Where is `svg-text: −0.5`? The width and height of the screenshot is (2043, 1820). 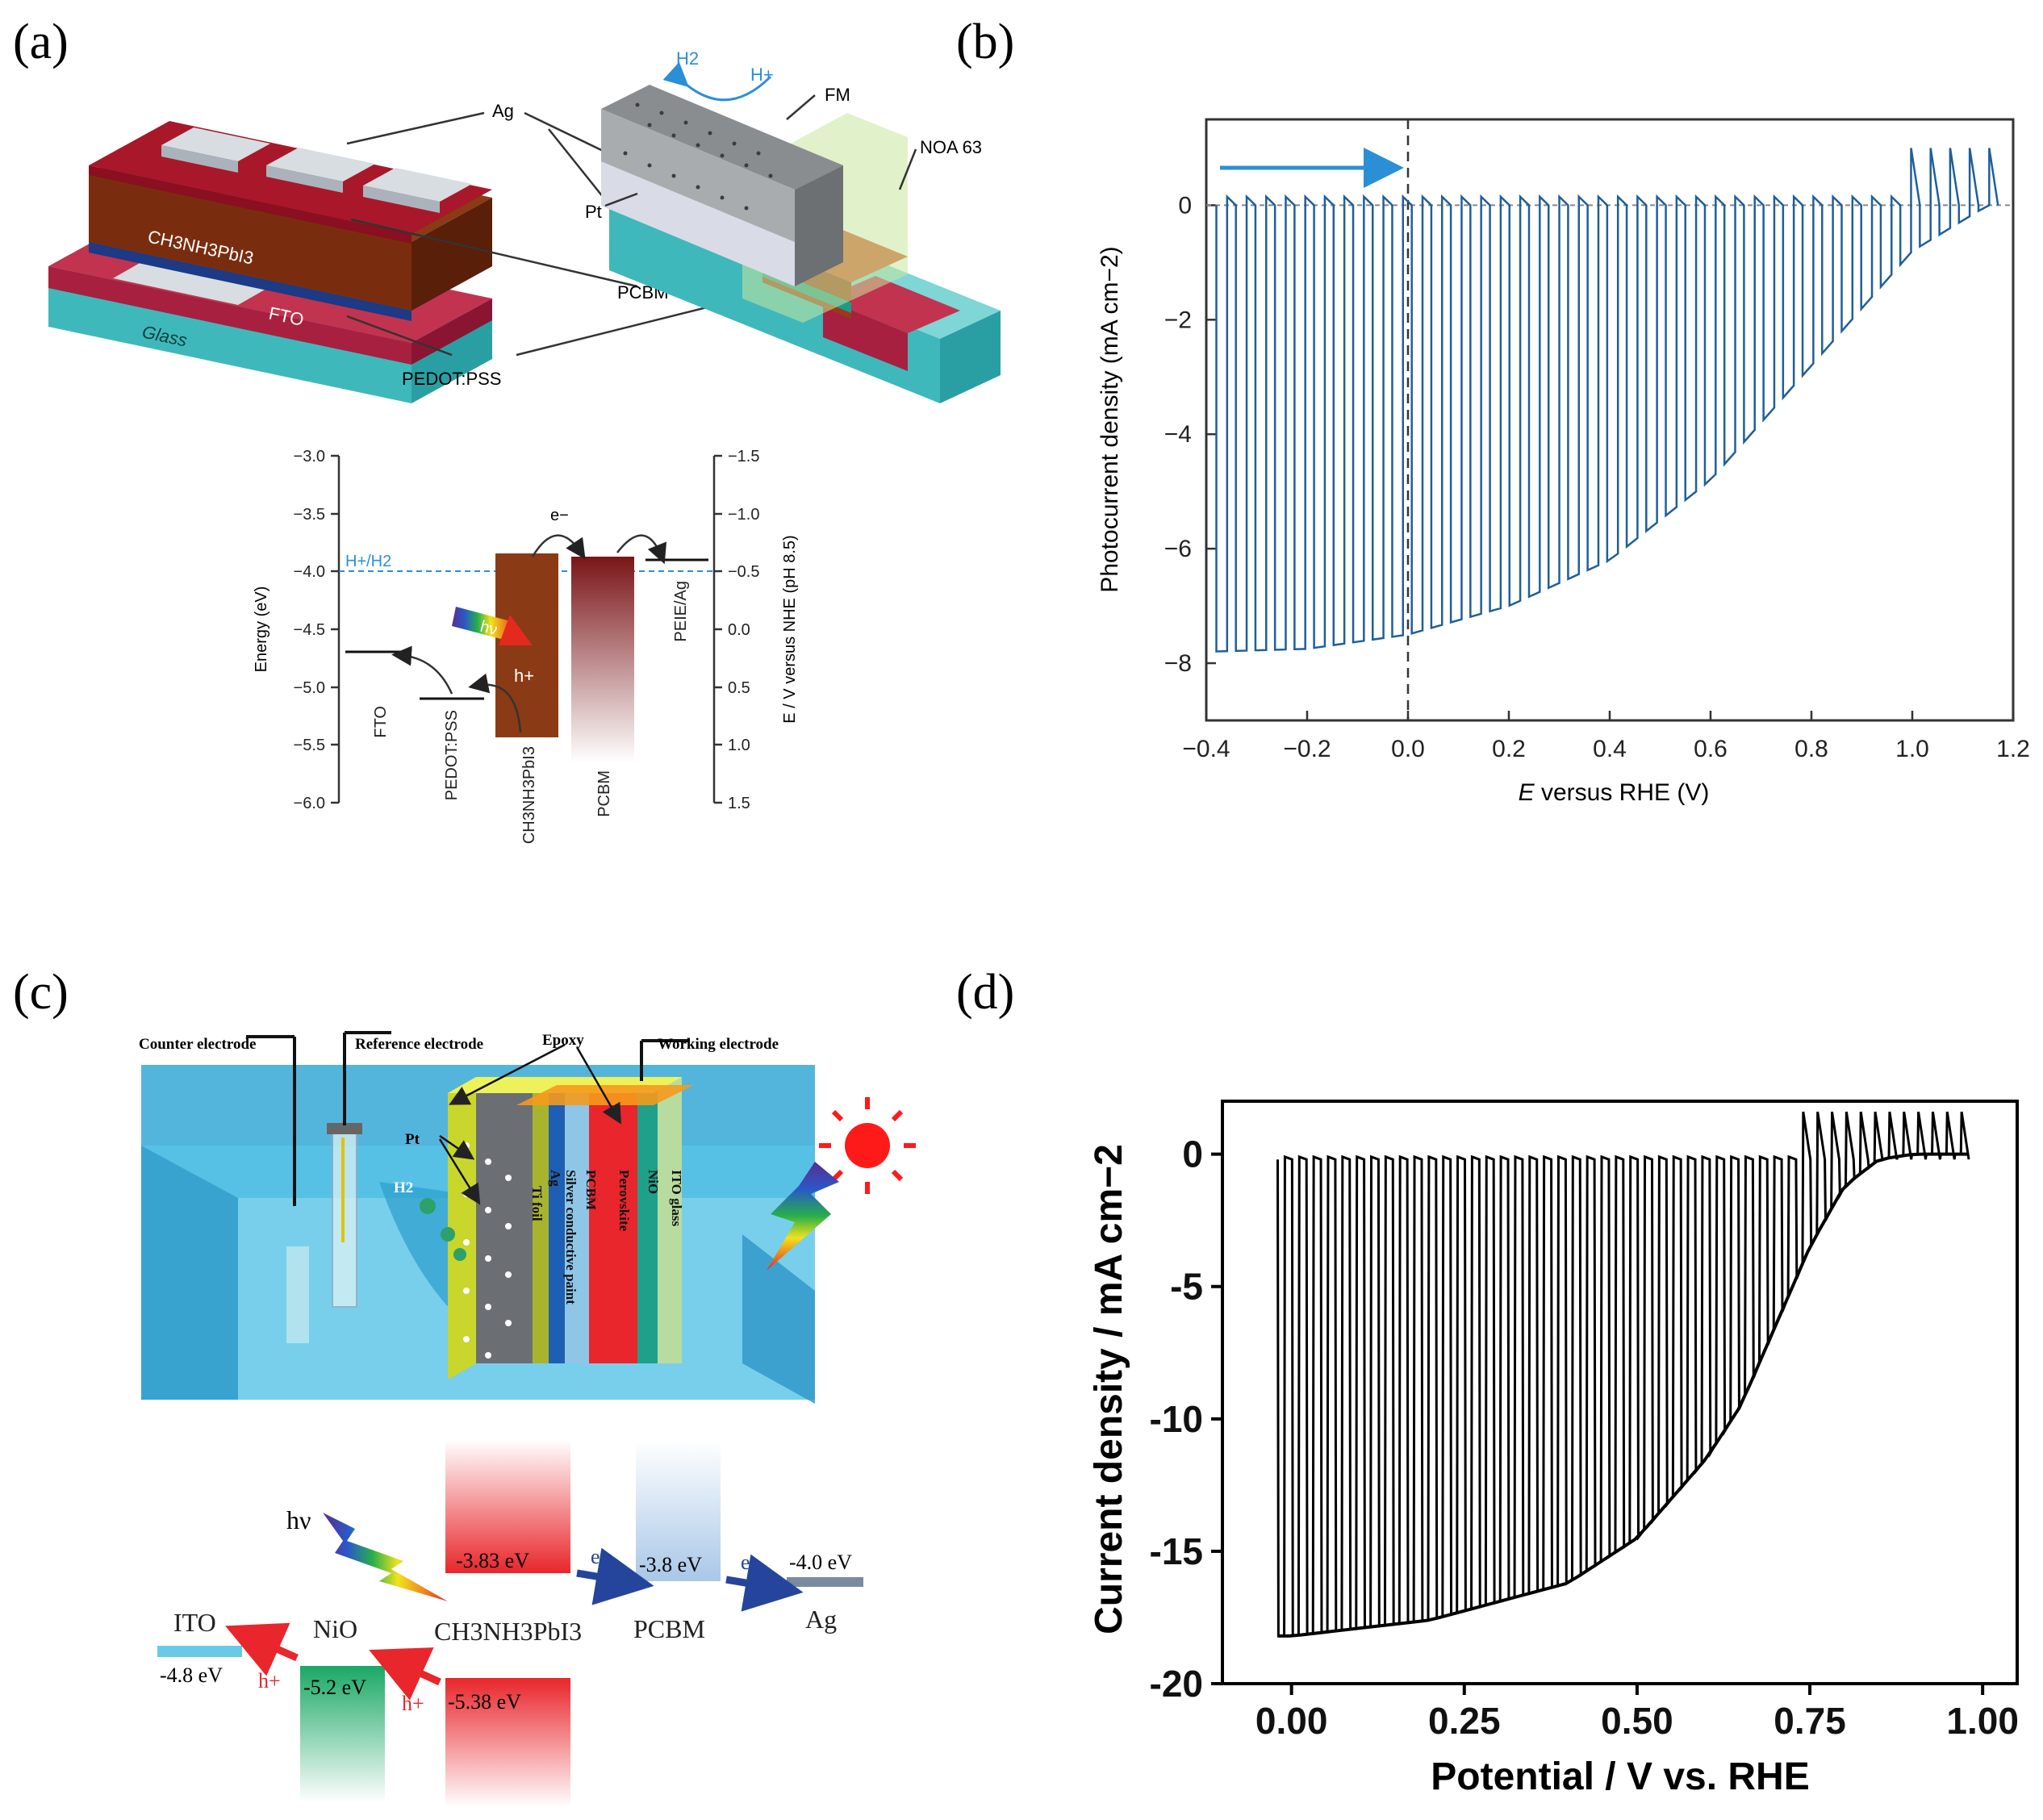
svg-text: −0.5 is located at coordinates (744, 572).